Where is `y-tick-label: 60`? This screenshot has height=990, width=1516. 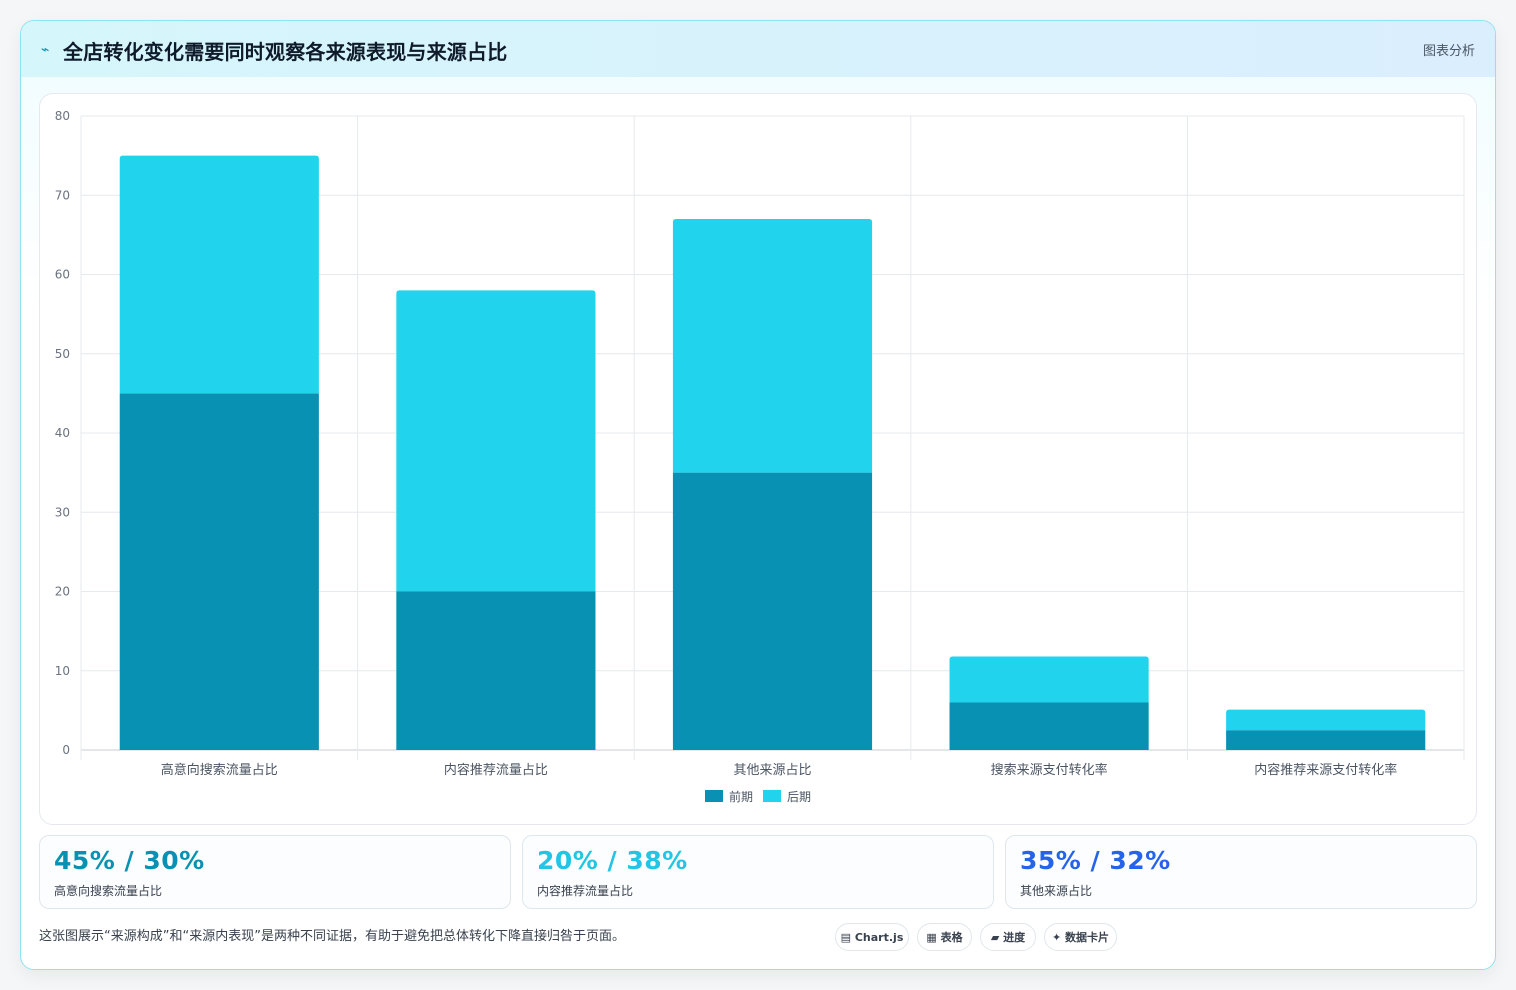
y-tick-label: 60 is located at coordinates (62, 275).